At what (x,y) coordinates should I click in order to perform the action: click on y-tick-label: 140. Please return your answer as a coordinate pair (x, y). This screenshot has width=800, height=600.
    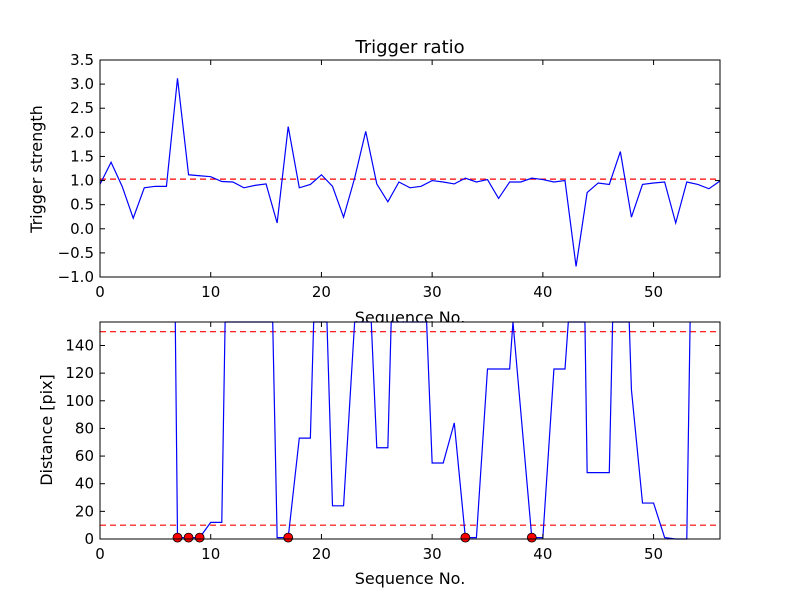
    Looking at the image, I should click on (79, 345).